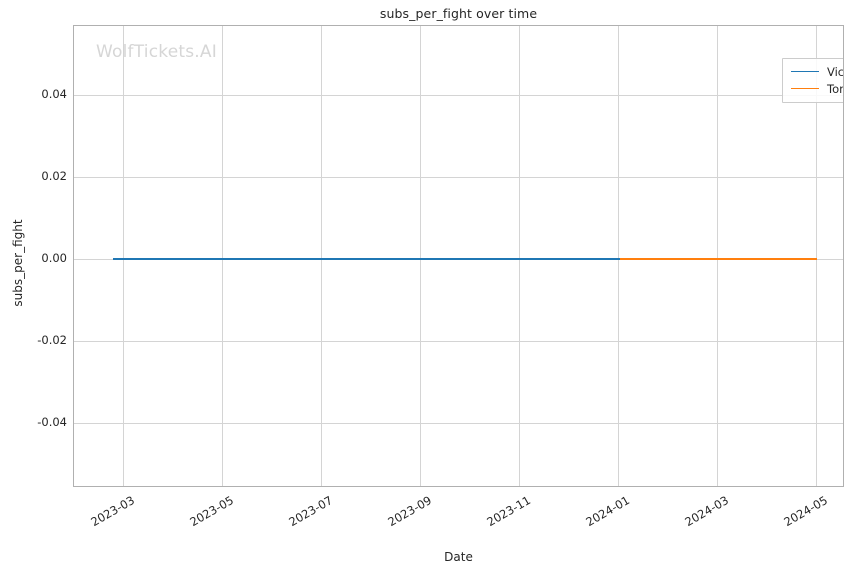 Image resolution: width=862 pixels, height=575 pixels. Describe the element at coordinates (18, 263) in the screenshot. I see `y-axis-label: subs_per_fight` at that location.